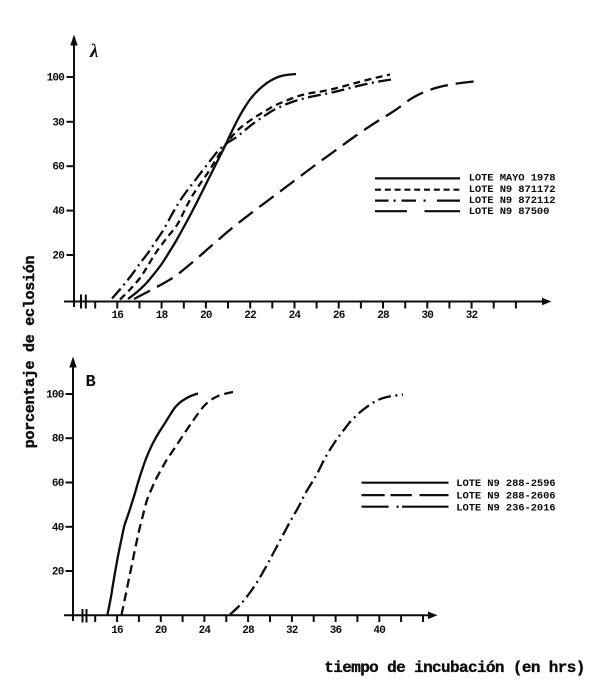  Describe the element at coordinates (505, 508) in the screenshot. I see `svg-text: LOTE N9 236-2016` at that location.